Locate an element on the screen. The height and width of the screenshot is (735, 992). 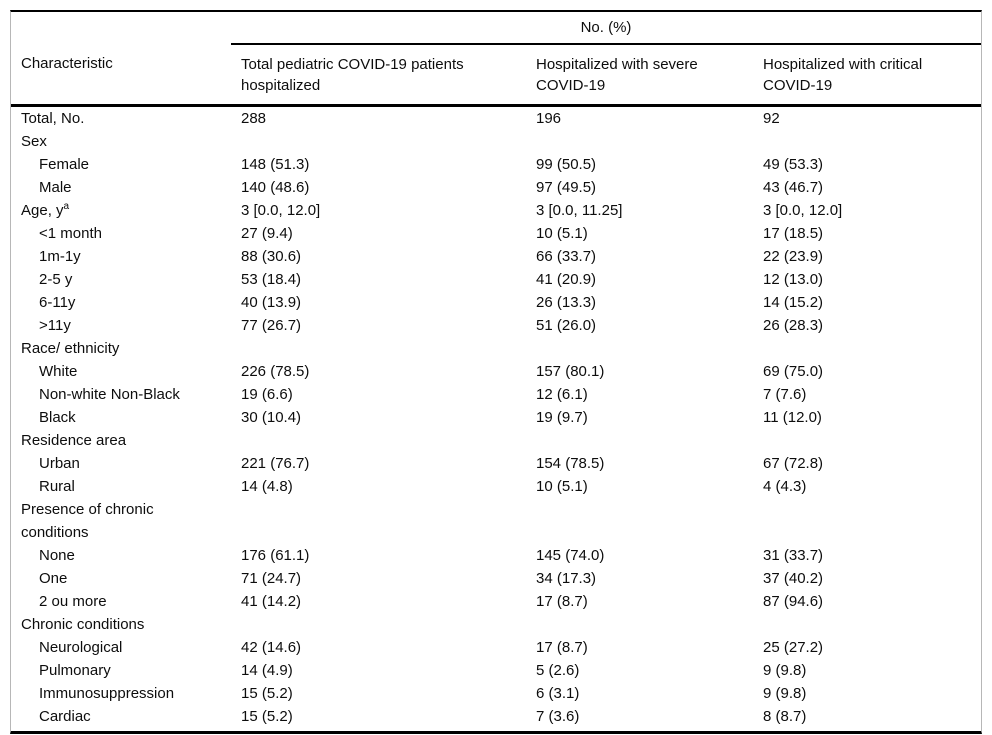
row-label: Residence area is located at coordinates (74, 440).